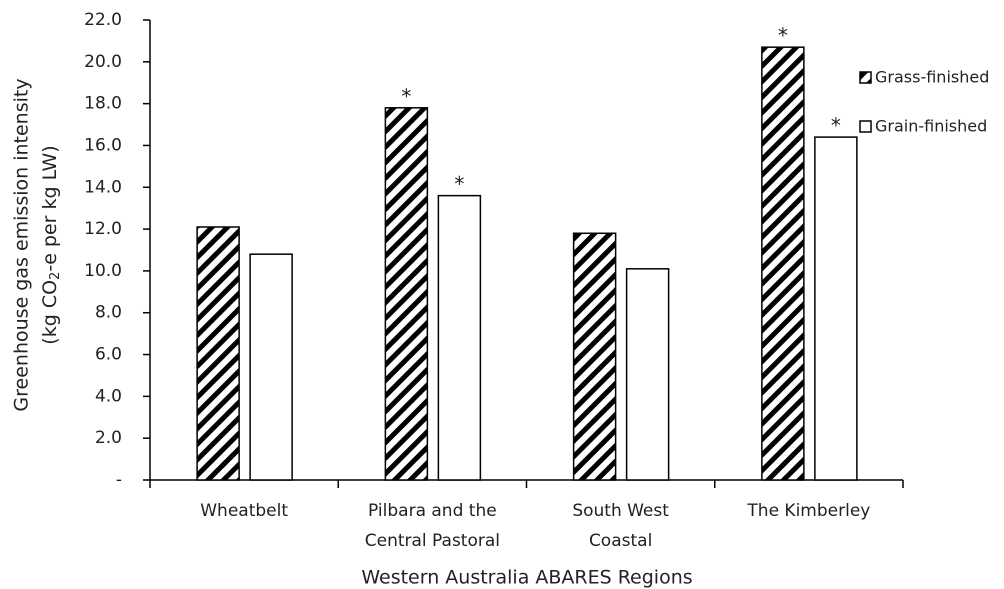 The height and width of the screenshot is (589, 1004). What do you see at coordinates (432, 541) in the screenshot?
I see `x-tick-label: Central Pastoral` at bounding box center [432, 541].